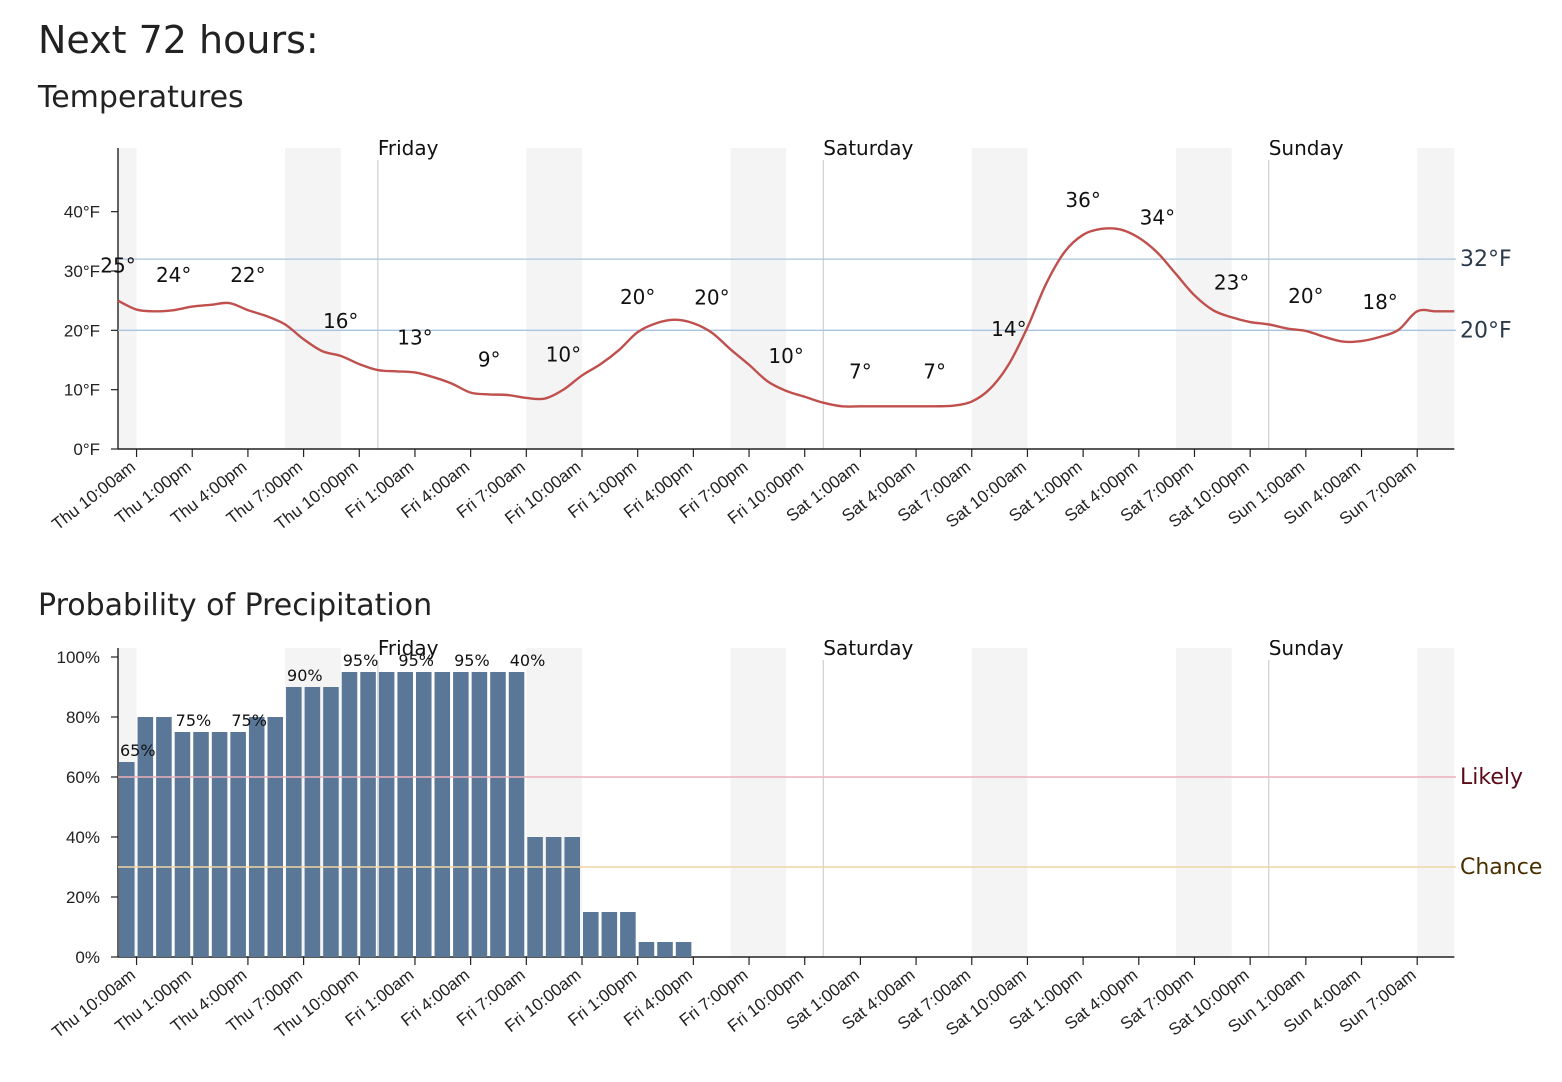  Describe the element at coordinates (1379, 302) in the screenshot. I see `temperature-label: 18°` at that location.